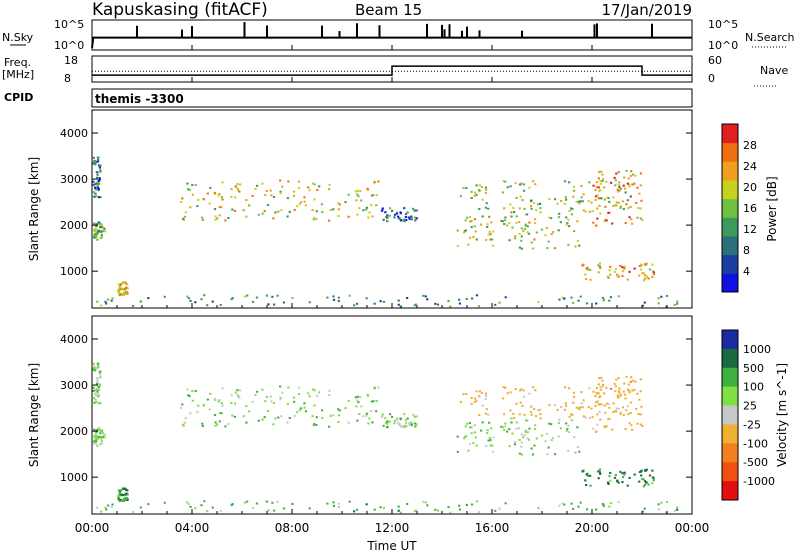 This screenshot has width=800, height=558. Describe the element at coordinates (746, 271) in the screenshot. I see `power-colorbar-tick-label: 4` at that location.